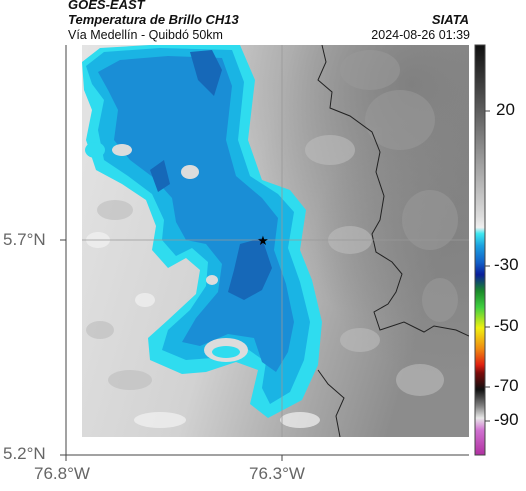  Describe the element at coordinates (263, 241) in the screenshot. I see `star-marker: ★` at that location.